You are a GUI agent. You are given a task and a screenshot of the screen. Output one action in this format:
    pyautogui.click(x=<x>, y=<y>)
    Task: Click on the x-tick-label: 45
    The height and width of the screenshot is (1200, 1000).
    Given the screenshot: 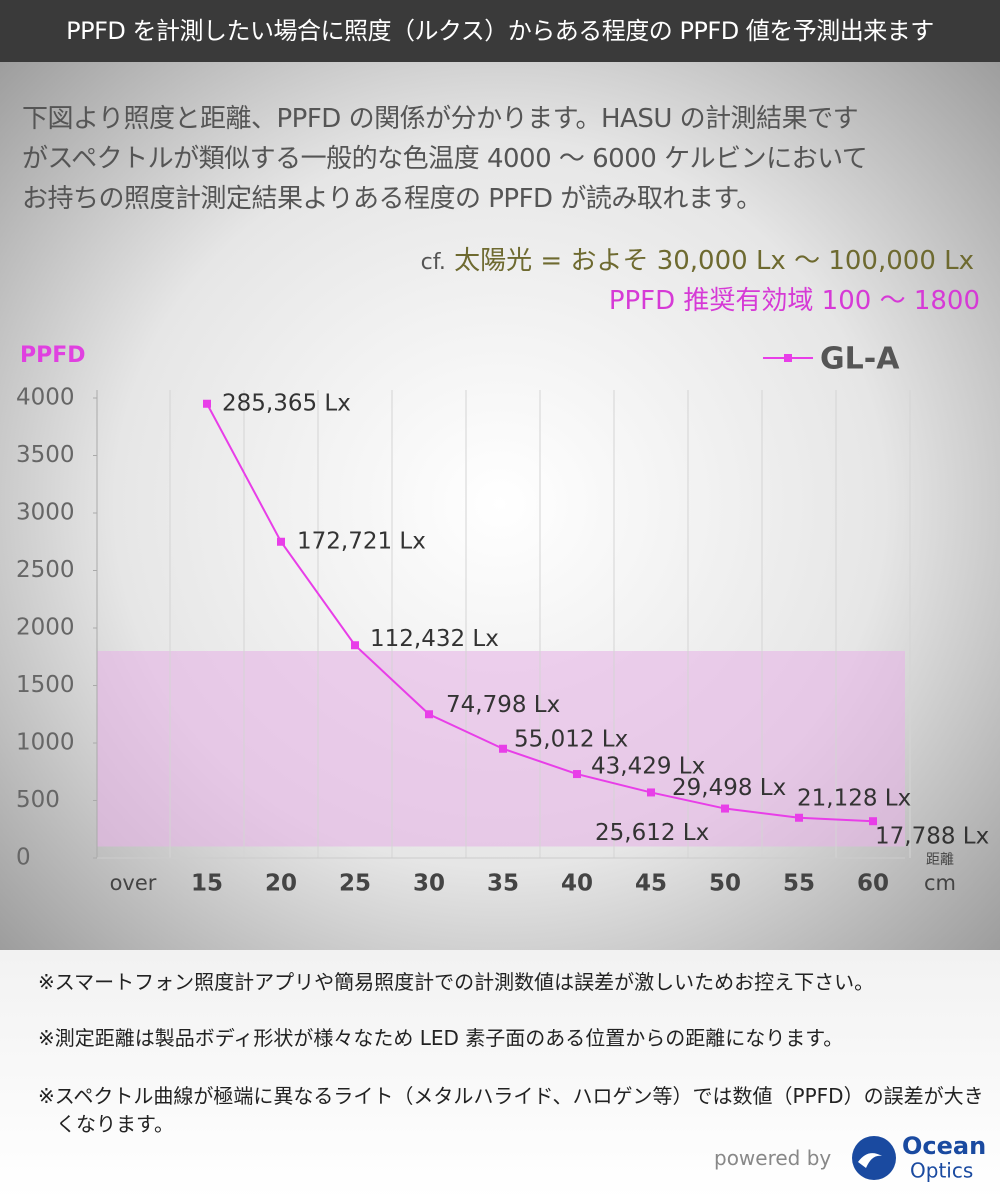 What is the action you would take?
    pyautogui.click(x=651, y=884)
    